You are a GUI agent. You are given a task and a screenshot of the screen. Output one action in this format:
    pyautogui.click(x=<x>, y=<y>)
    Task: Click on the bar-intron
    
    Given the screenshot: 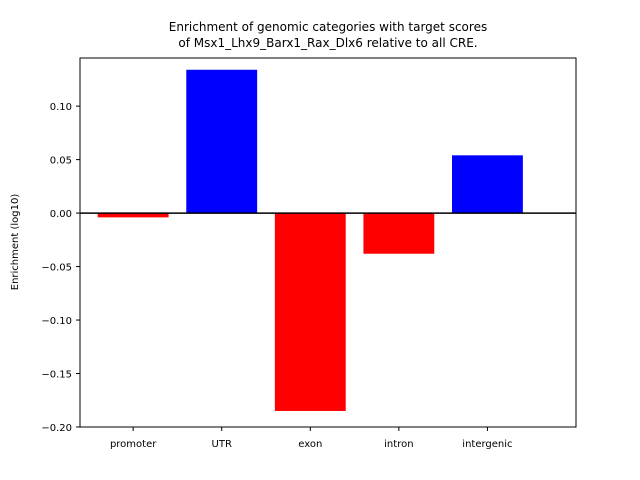 What is the action you would take?
    pyautogui.click(x=399, y=233)
    